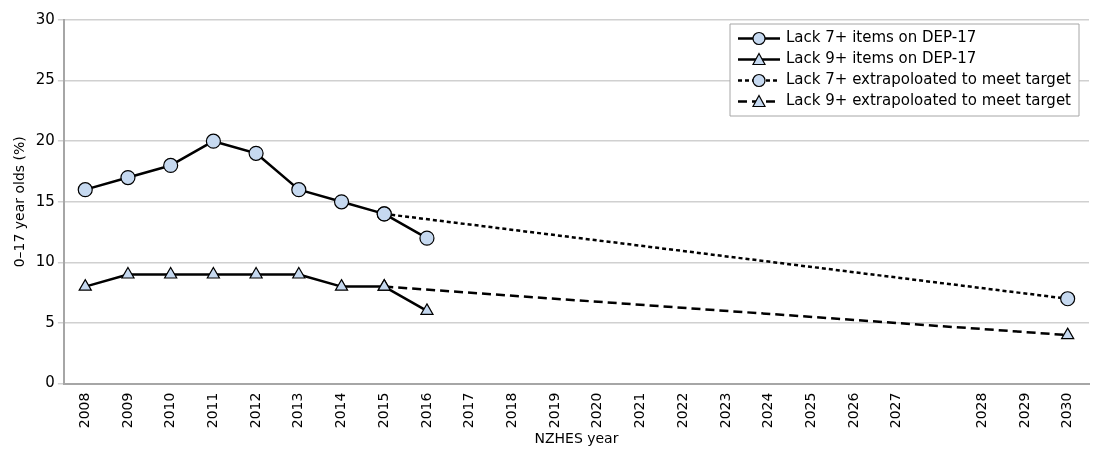 The image size is (1109, 456). What do you see at coordinates (45, 79) in the screenshot?
I see `y-tick-label: 25` at bounding box center [45, 79].